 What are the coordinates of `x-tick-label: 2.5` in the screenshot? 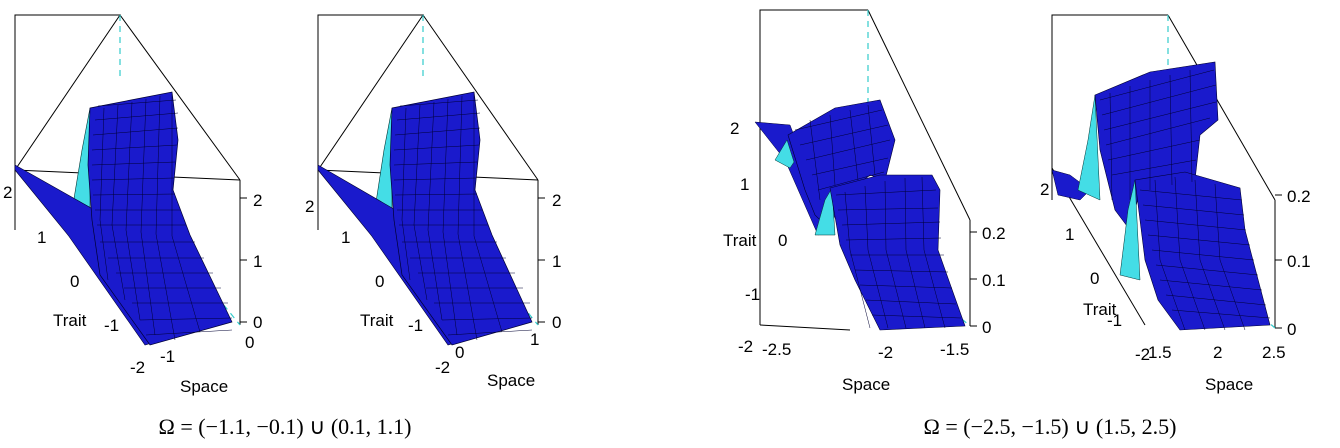 It's located at (1274, 352).